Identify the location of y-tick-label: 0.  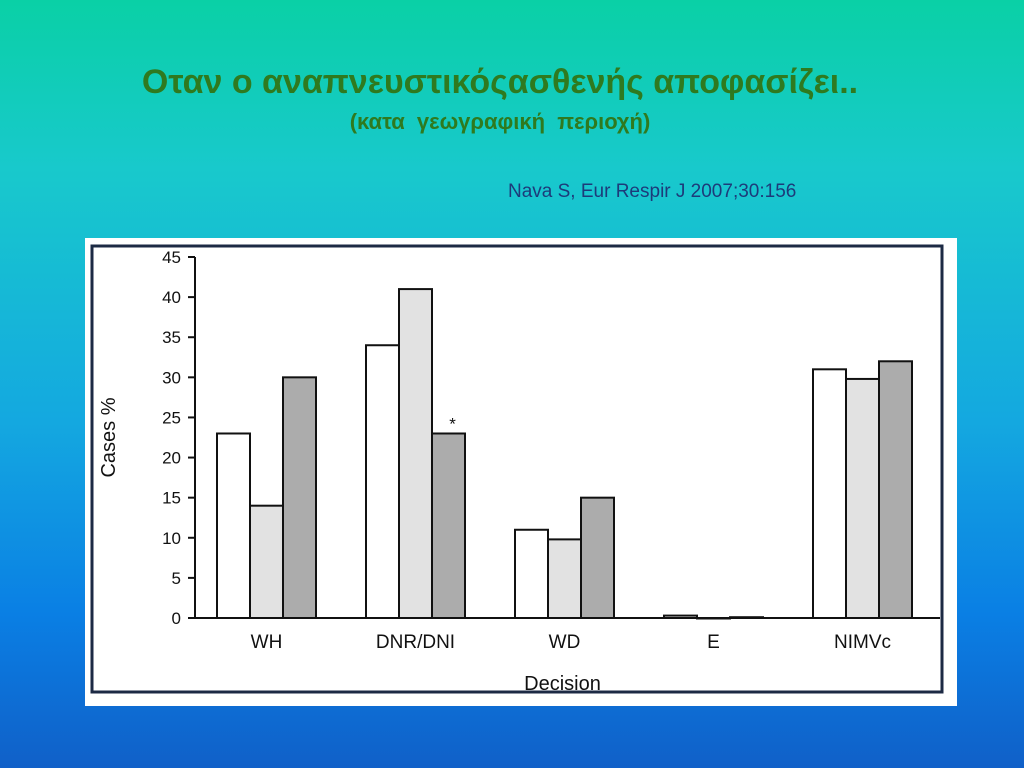
(176, 618).